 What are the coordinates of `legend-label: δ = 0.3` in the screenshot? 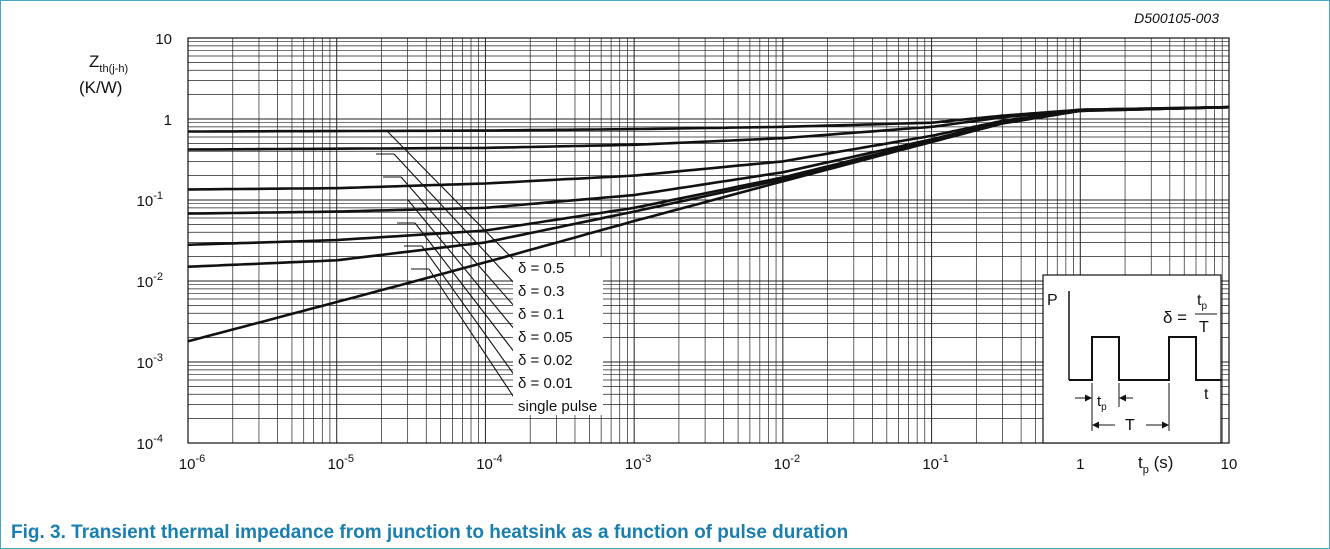 It's located at (541, 291).